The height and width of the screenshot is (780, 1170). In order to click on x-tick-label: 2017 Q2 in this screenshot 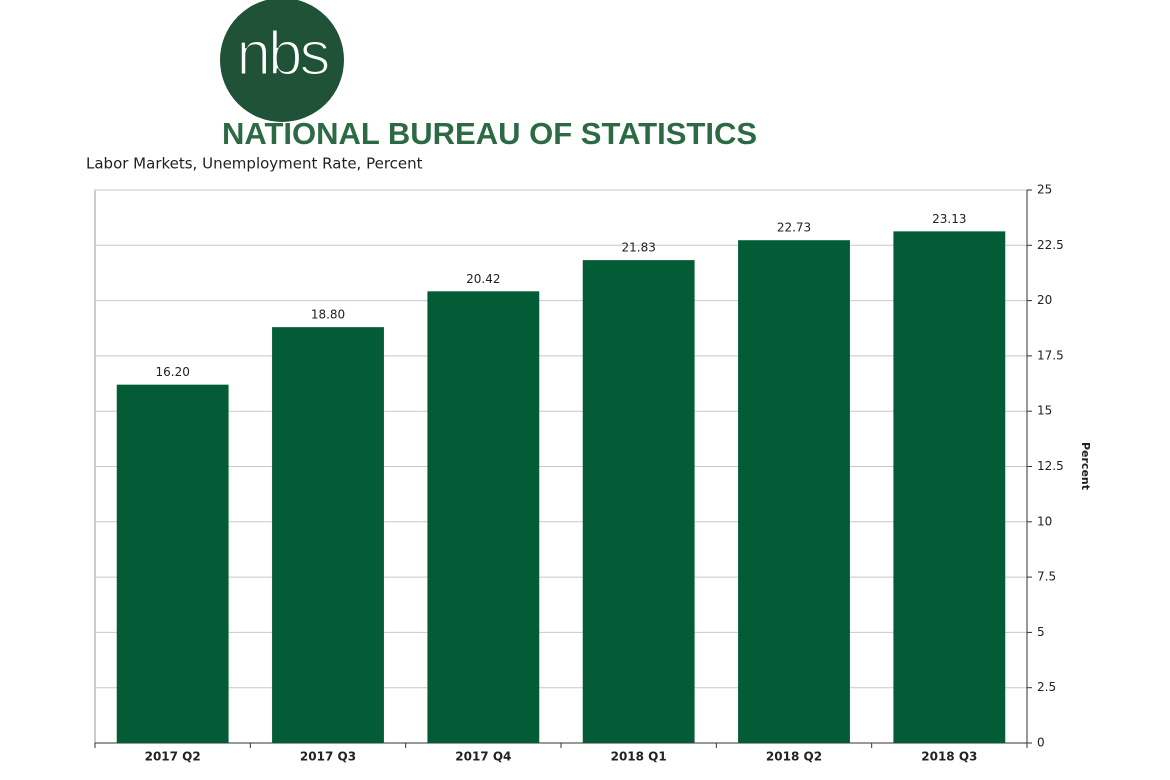, I will do `click(173, 757)`.